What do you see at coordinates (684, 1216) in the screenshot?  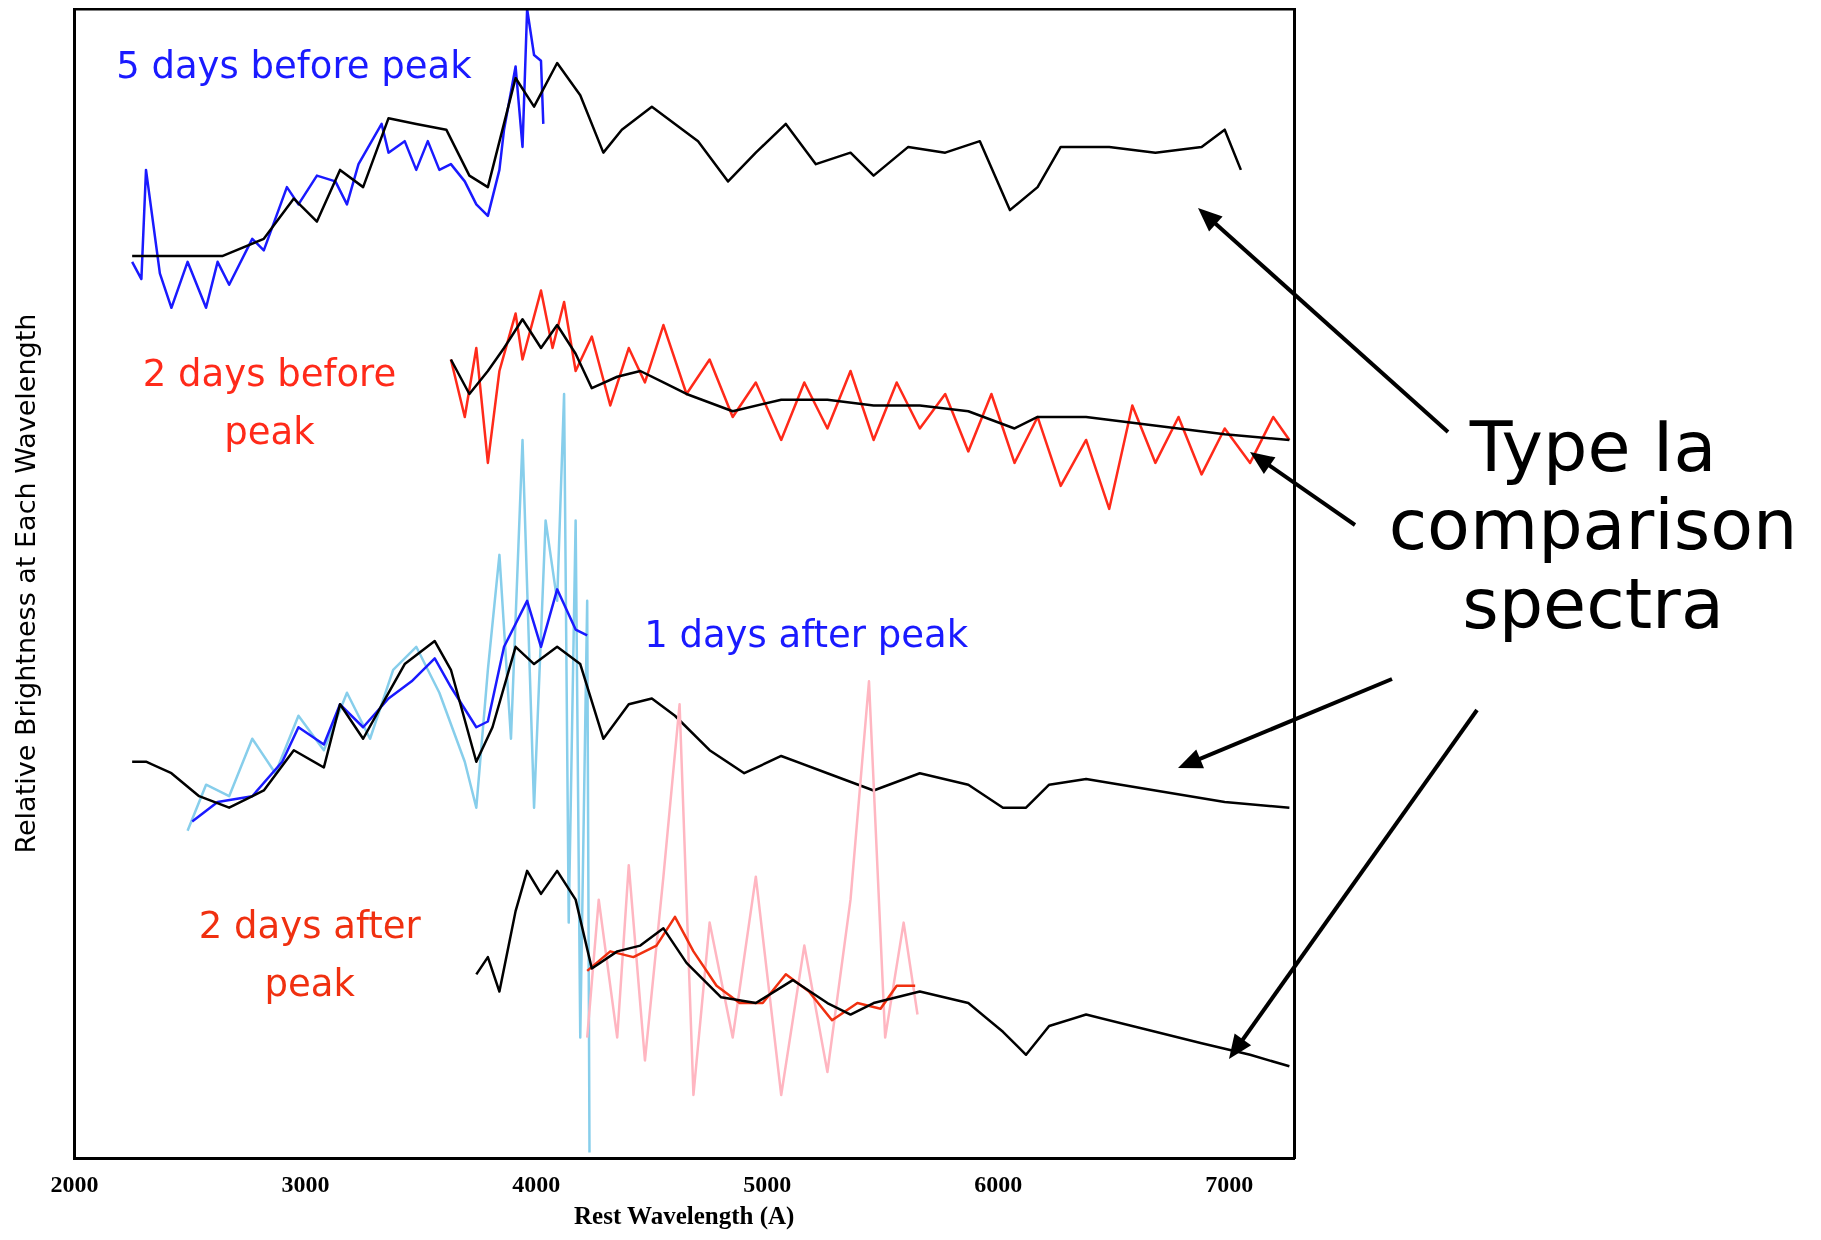 I see `x-axis-title: Rest Wavelength (A)` at bounding box center [684, 1216].